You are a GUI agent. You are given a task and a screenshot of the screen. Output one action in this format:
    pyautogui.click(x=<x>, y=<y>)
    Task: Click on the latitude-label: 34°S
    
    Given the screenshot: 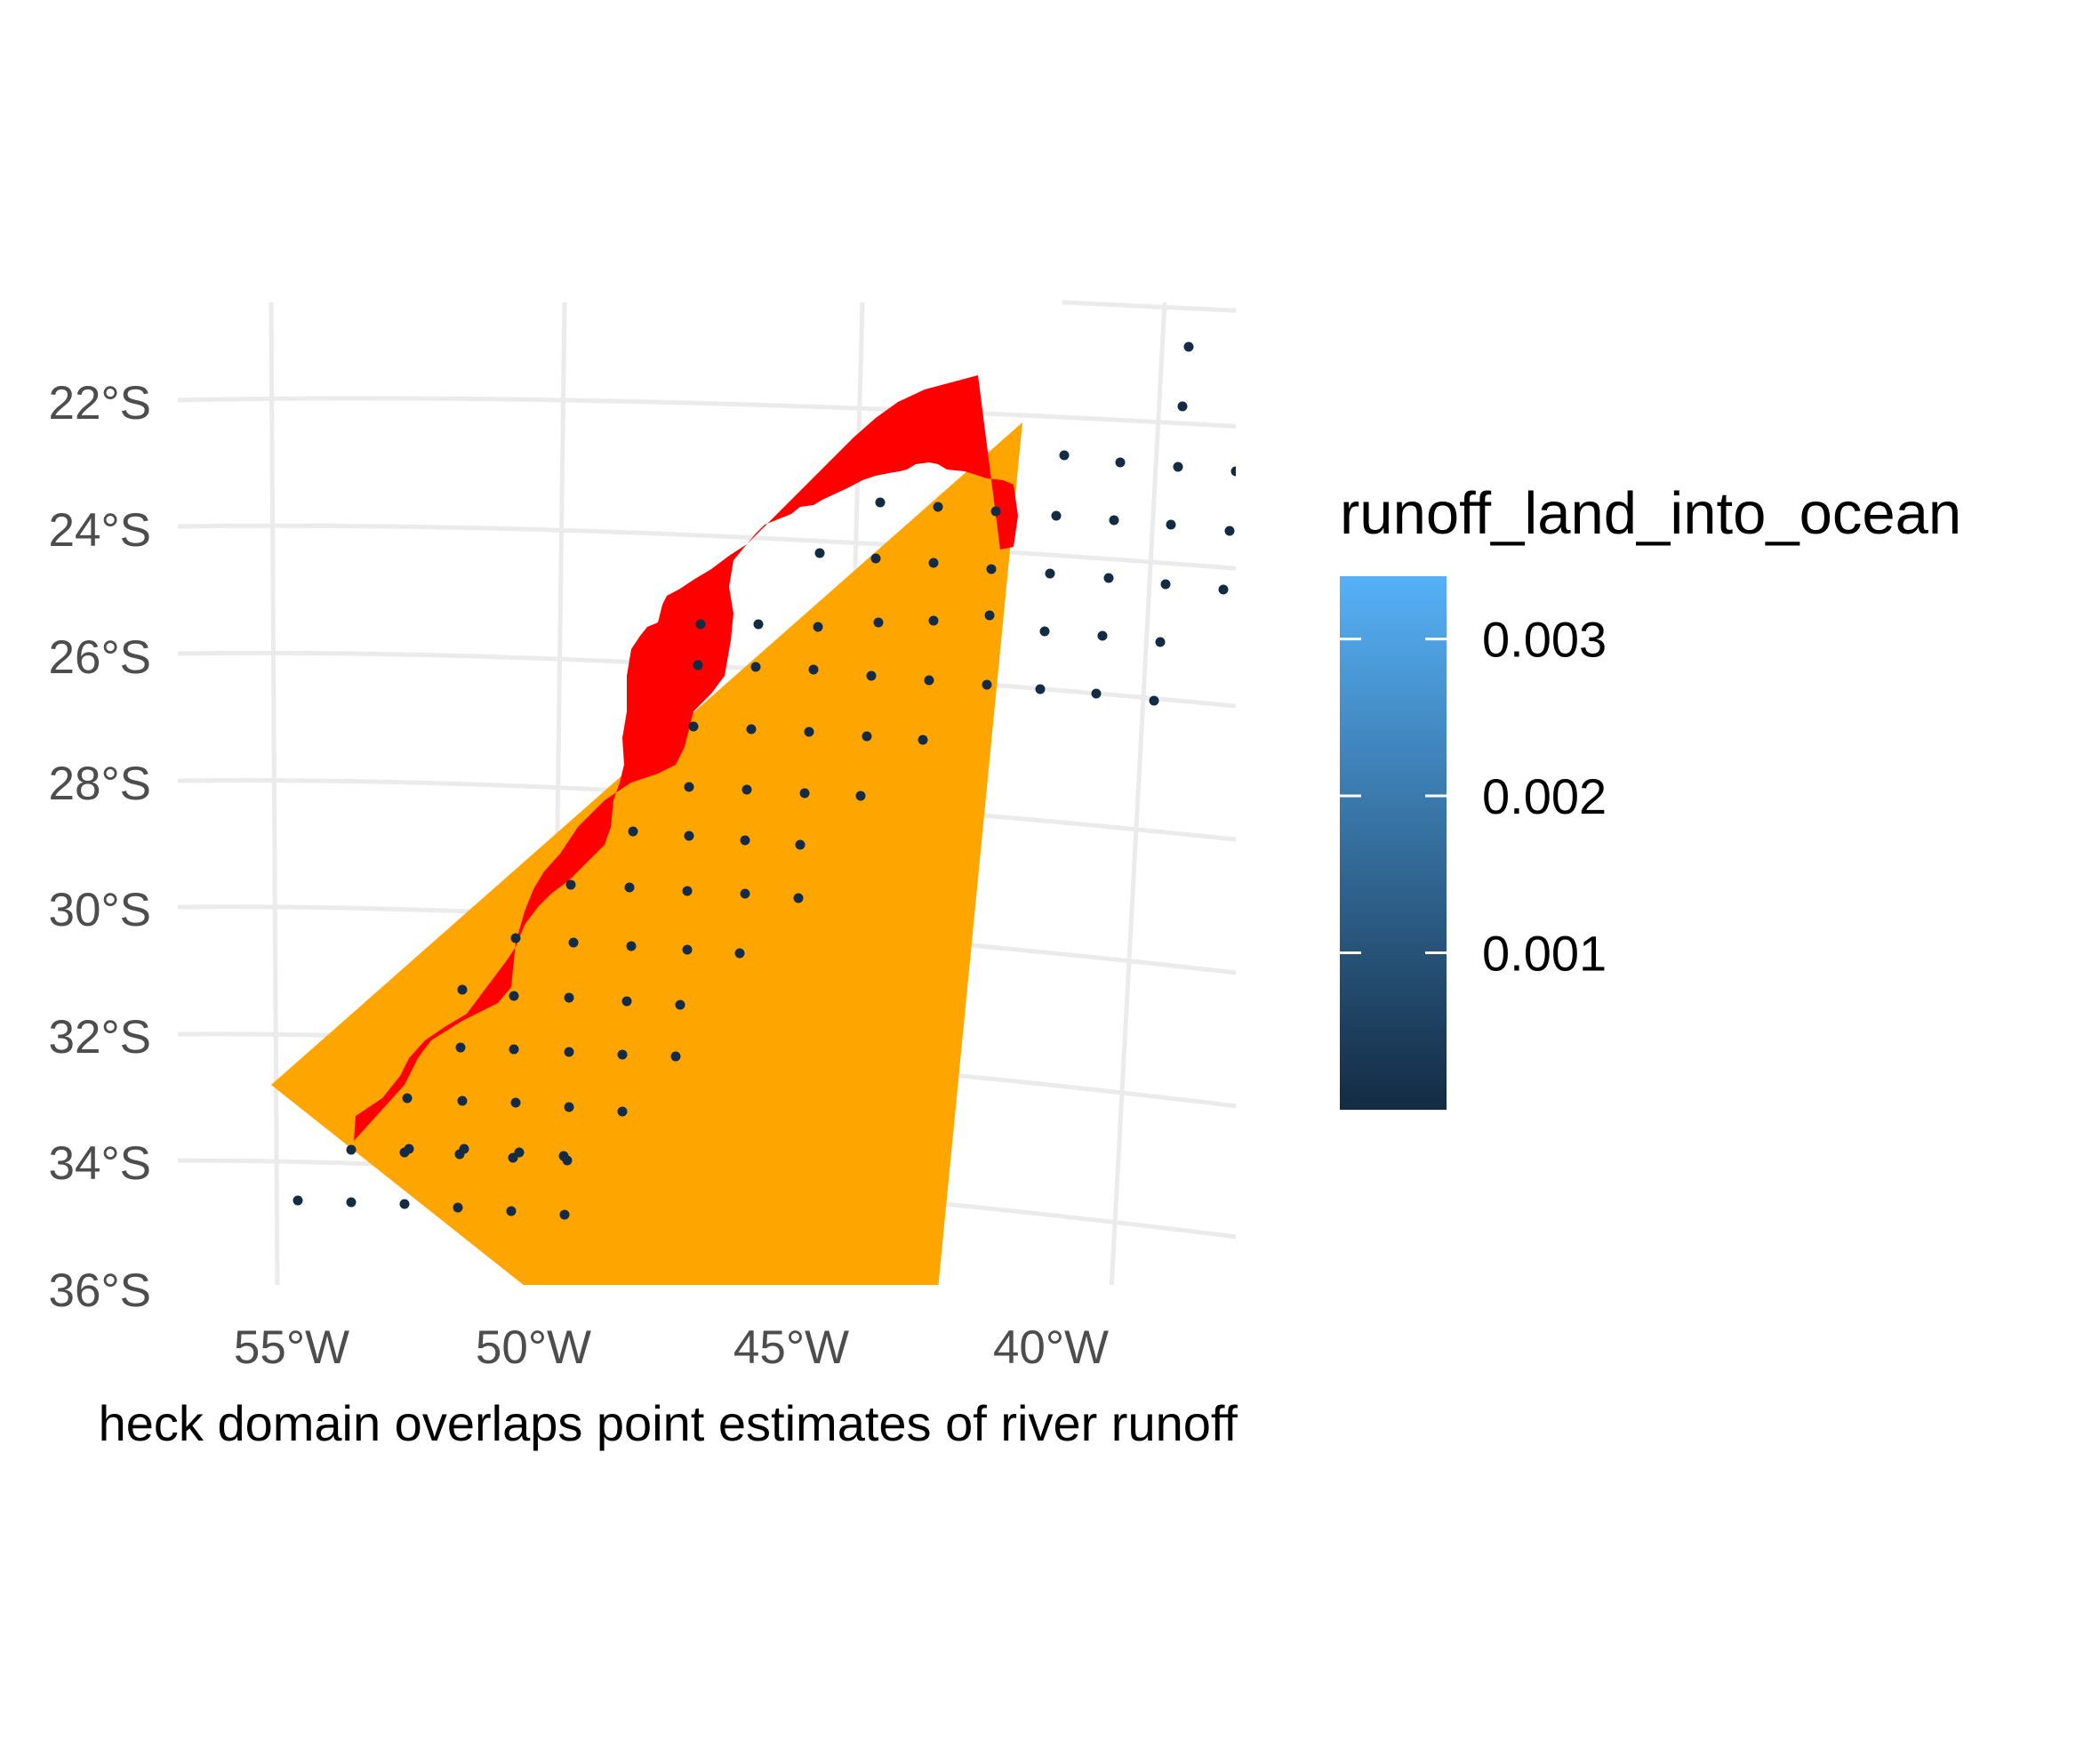 What is the action you would take?
    pyautogui.click(x=101, y=1163)
    